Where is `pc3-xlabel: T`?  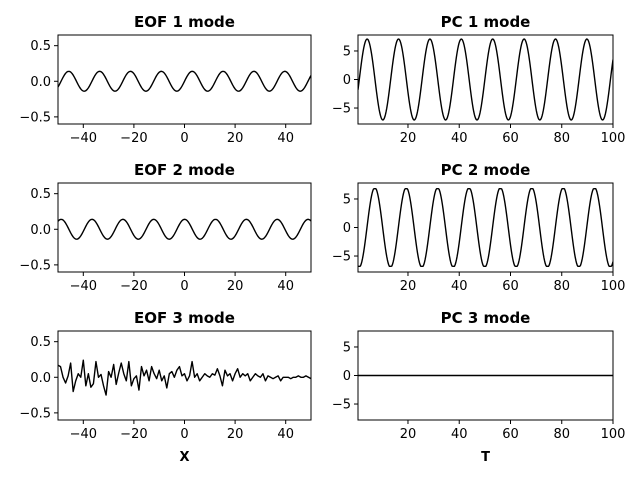 pc3-xlabel: T is located at coordinates (485, 457).